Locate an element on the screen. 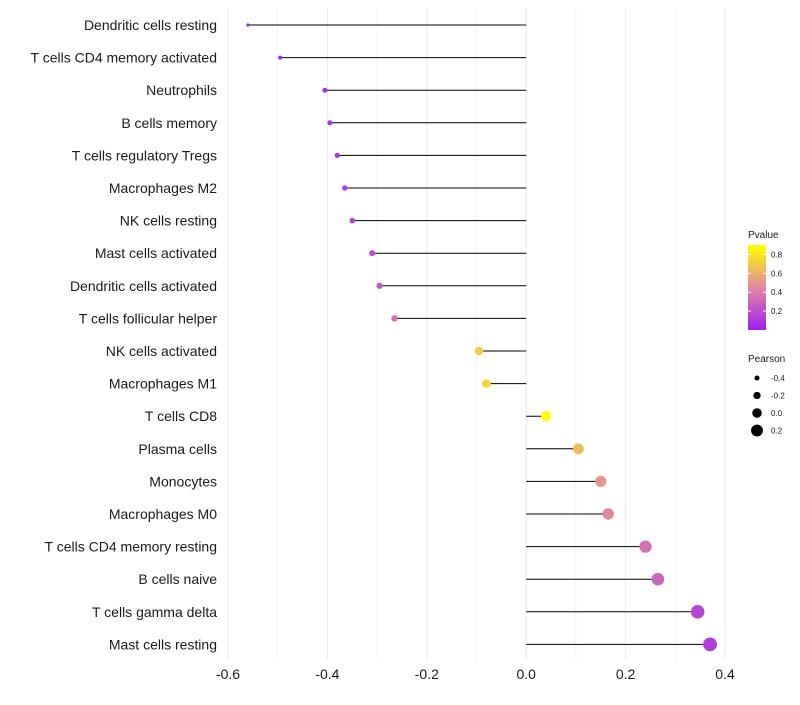 Image resolution: width=800 pixels, height=705 pixels. size-legend-label: -0.2 is located at coordinates (778, 396).